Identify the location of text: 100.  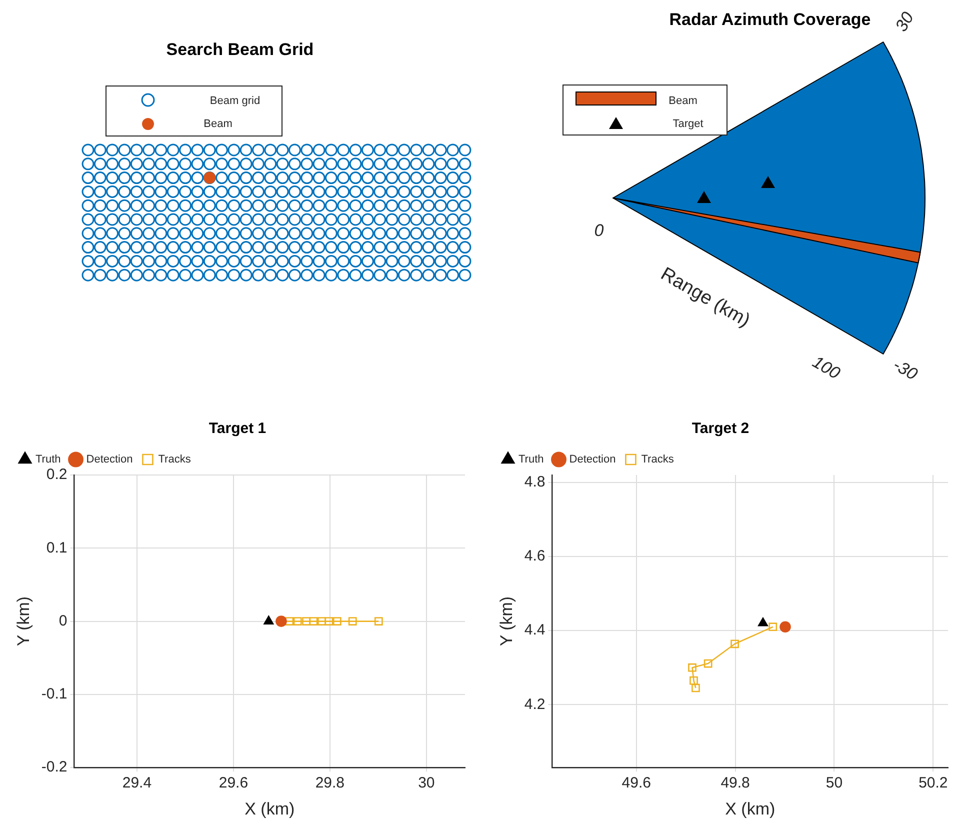
(826, 368).